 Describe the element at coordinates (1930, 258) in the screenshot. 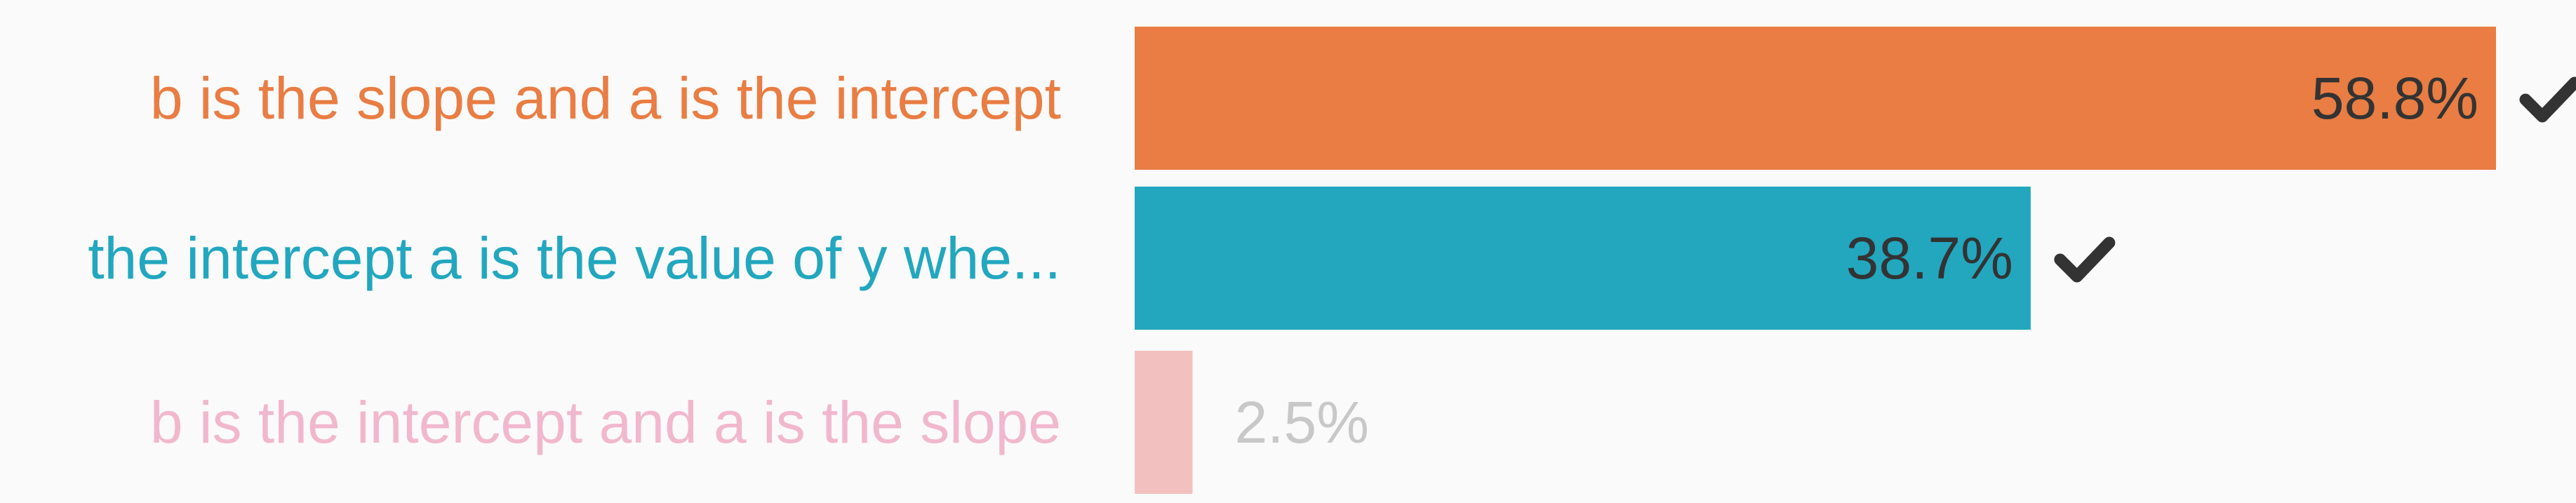

I see `value-label-2: 38.7%` at that location.